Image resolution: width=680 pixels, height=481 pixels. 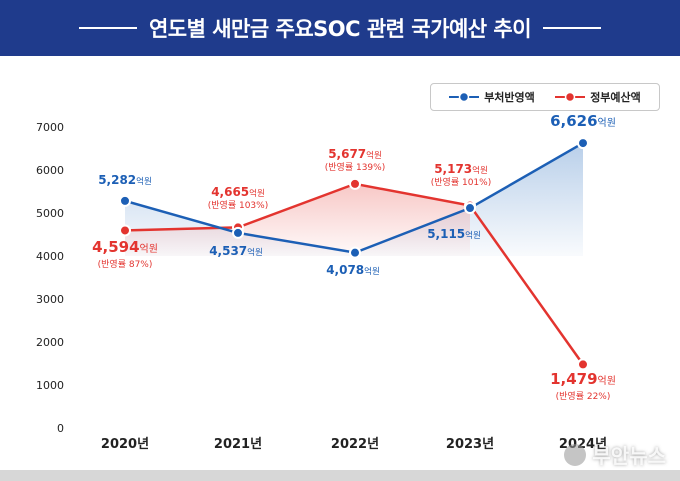 What do you see at coordinates (297, 219) in the screenshot?
I see `series2-area` at bounding box center [297, 219].